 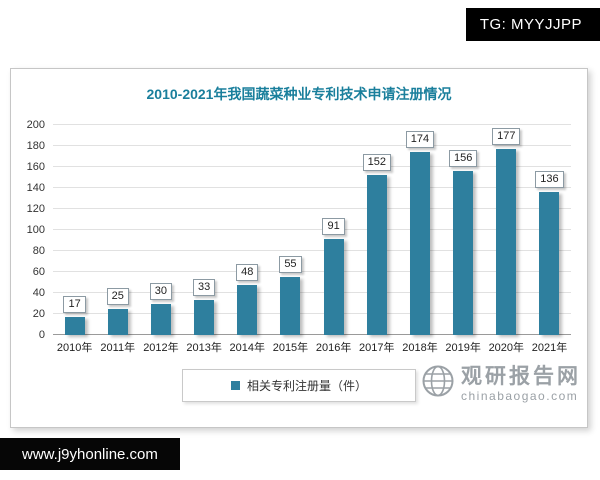 I want to click on bar-column: 177, so click(x=506, y=230).